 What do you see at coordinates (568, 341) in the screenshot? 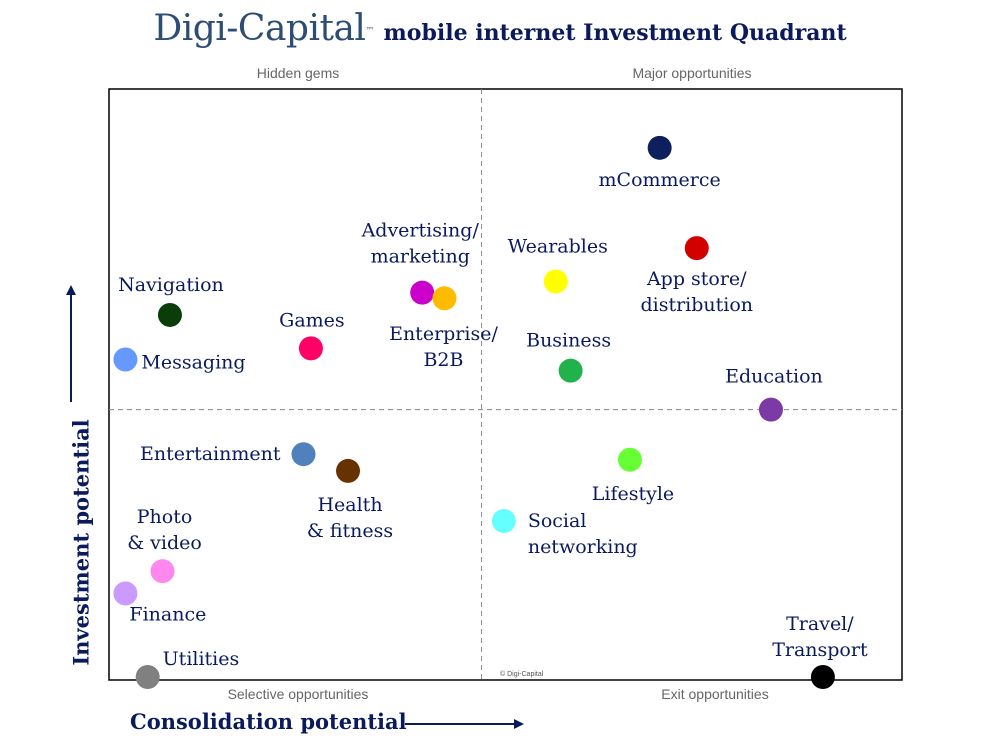
I see `data-point-label: Business` at bounding box center [568, 341].